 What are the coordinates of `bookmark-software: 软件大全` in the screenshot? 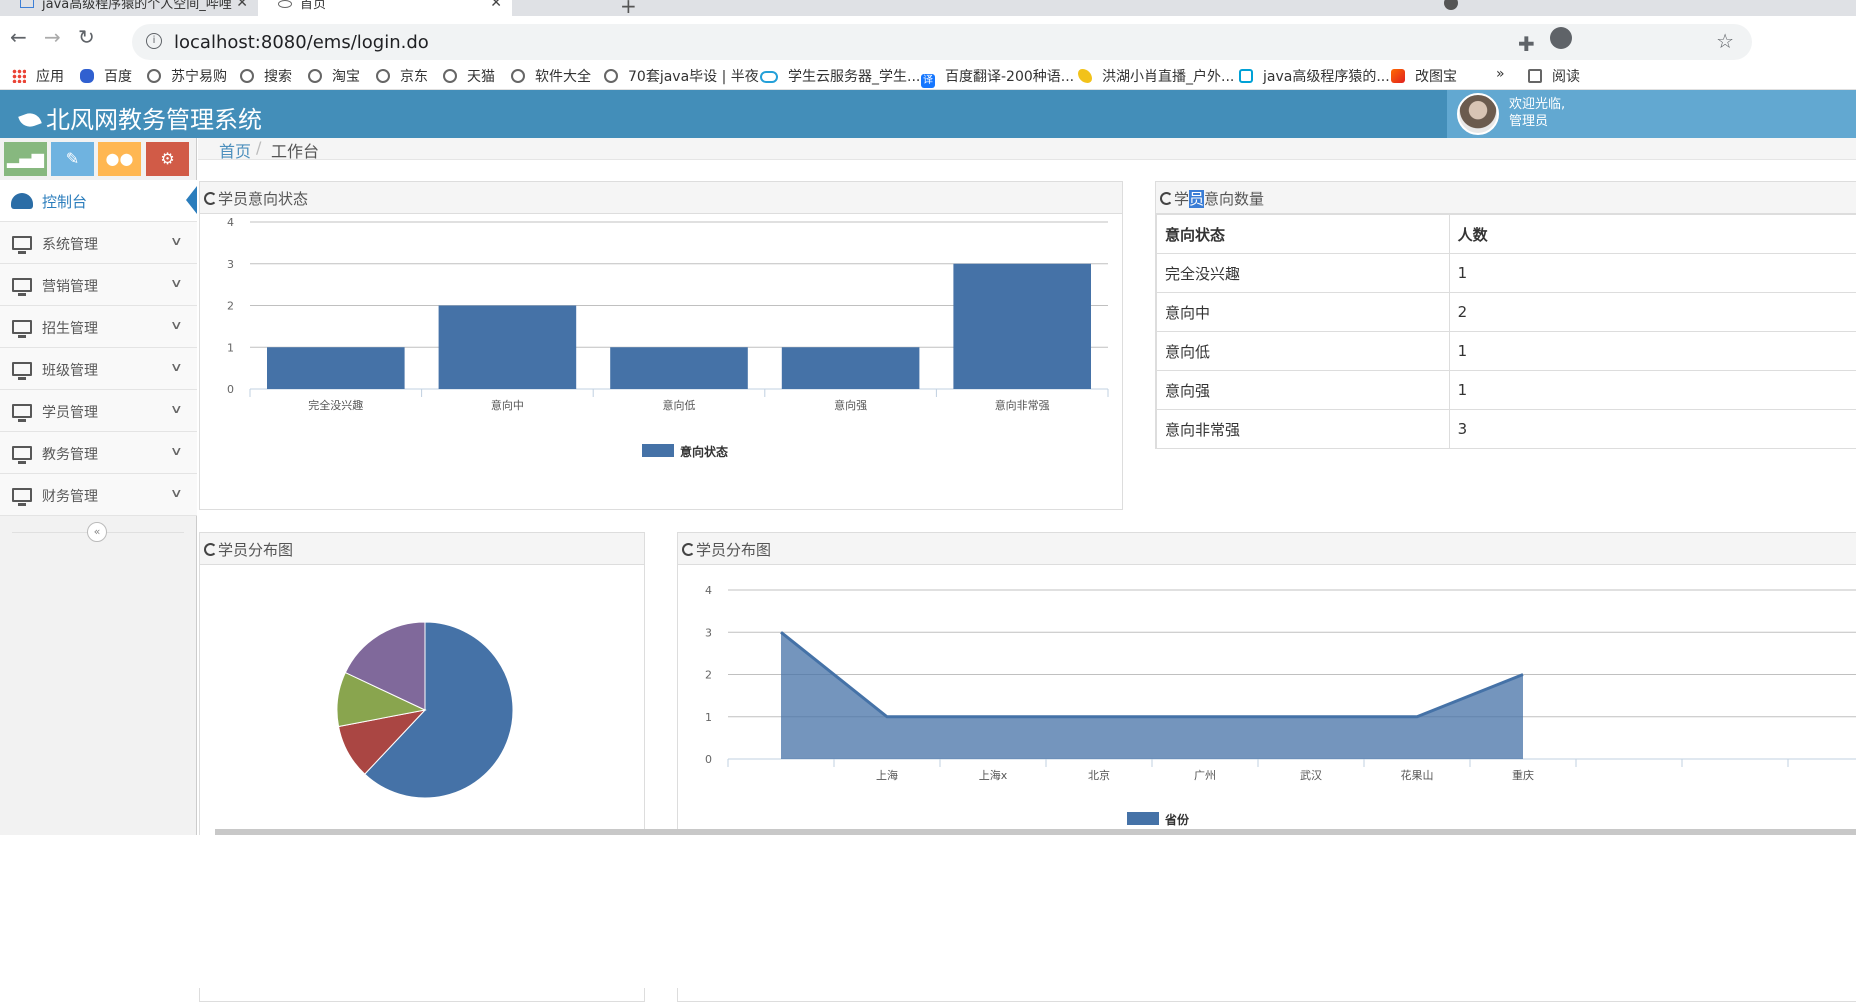 It's located at (551, 76).